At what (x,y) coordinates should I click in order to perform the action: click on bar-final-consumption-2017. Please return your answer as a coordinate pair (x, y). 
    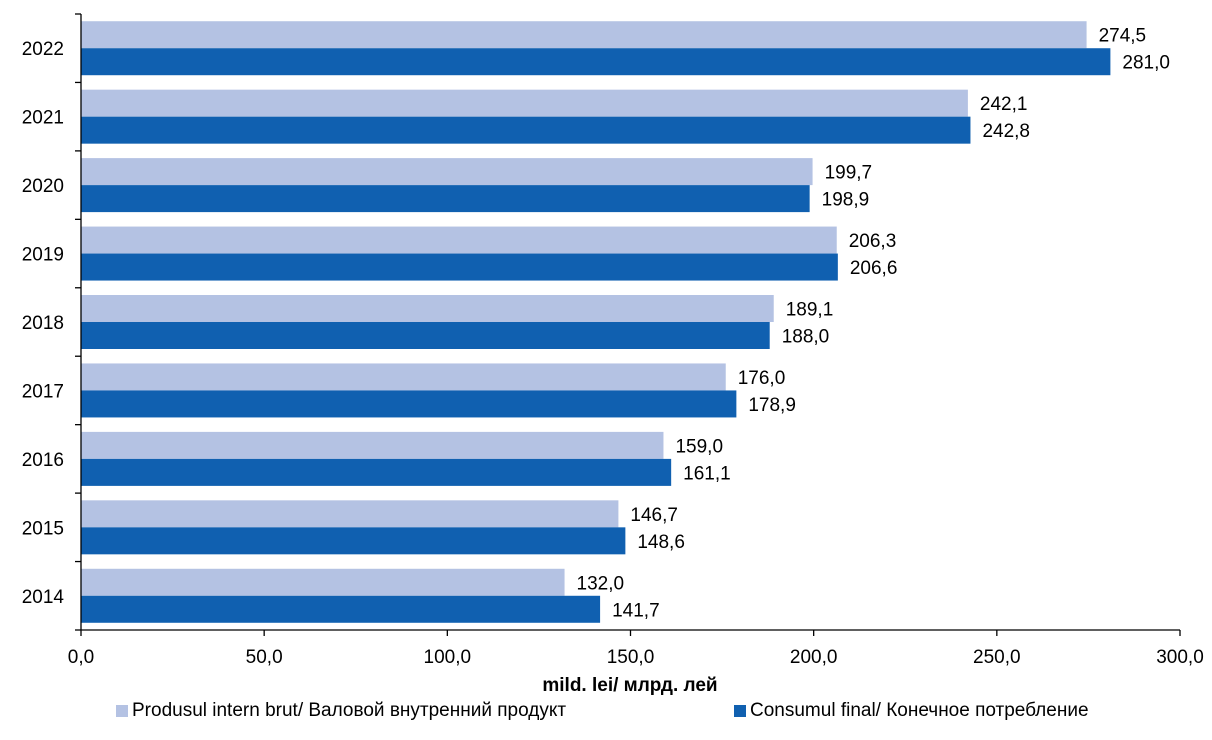
    Looking at the image, I should click on (409, 404).